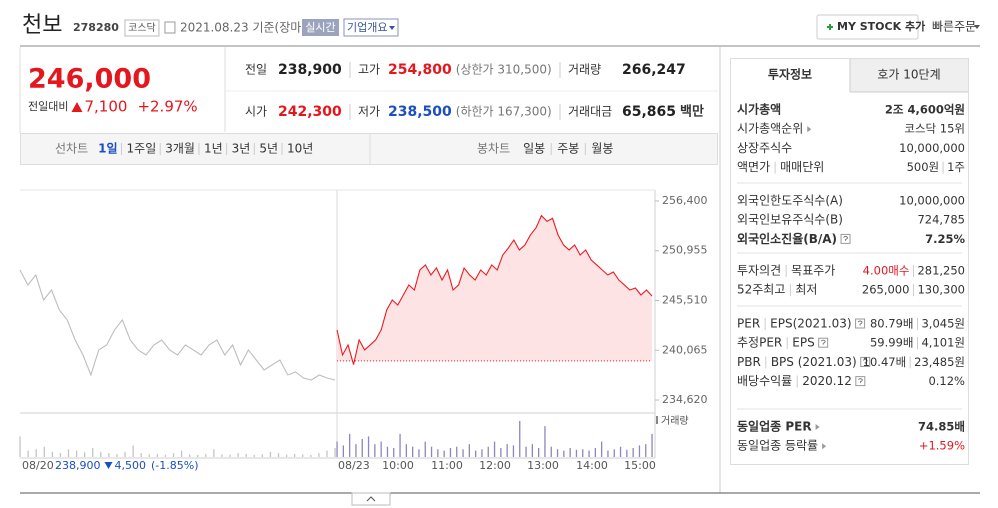 The image size is (998, 508). What do you see at coordinates (764, 381) in the screenshot?
I see `info-label: 배당수익률` at bounding box center [764, 381].